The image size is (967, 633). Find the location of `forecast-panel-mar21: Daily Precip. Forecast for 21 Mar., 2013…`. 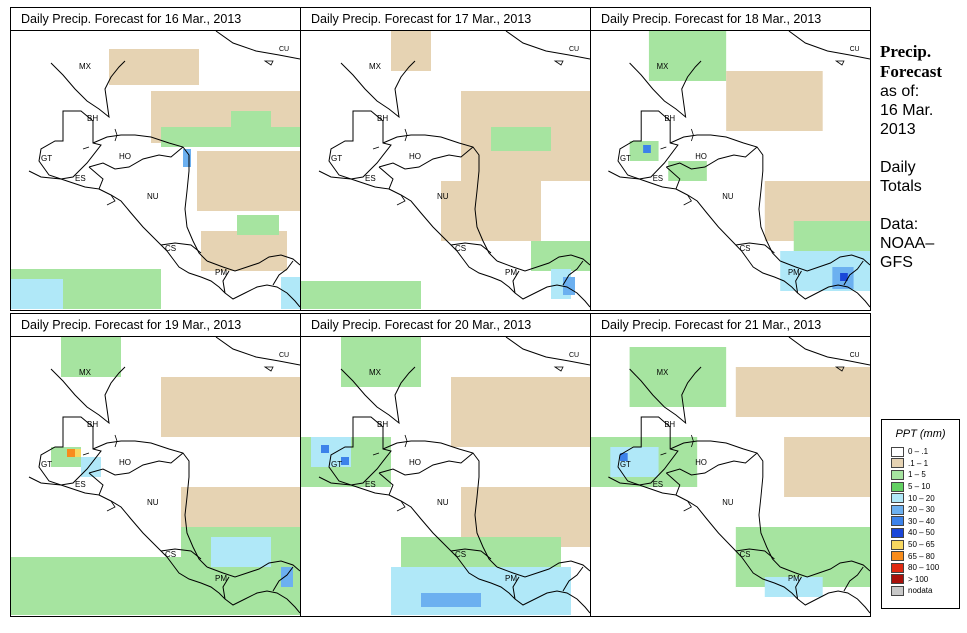

forecast-panel-mar21: Daily Precip. Forecast for 21 Mar., 2013… is located at coordinates (730, 465).